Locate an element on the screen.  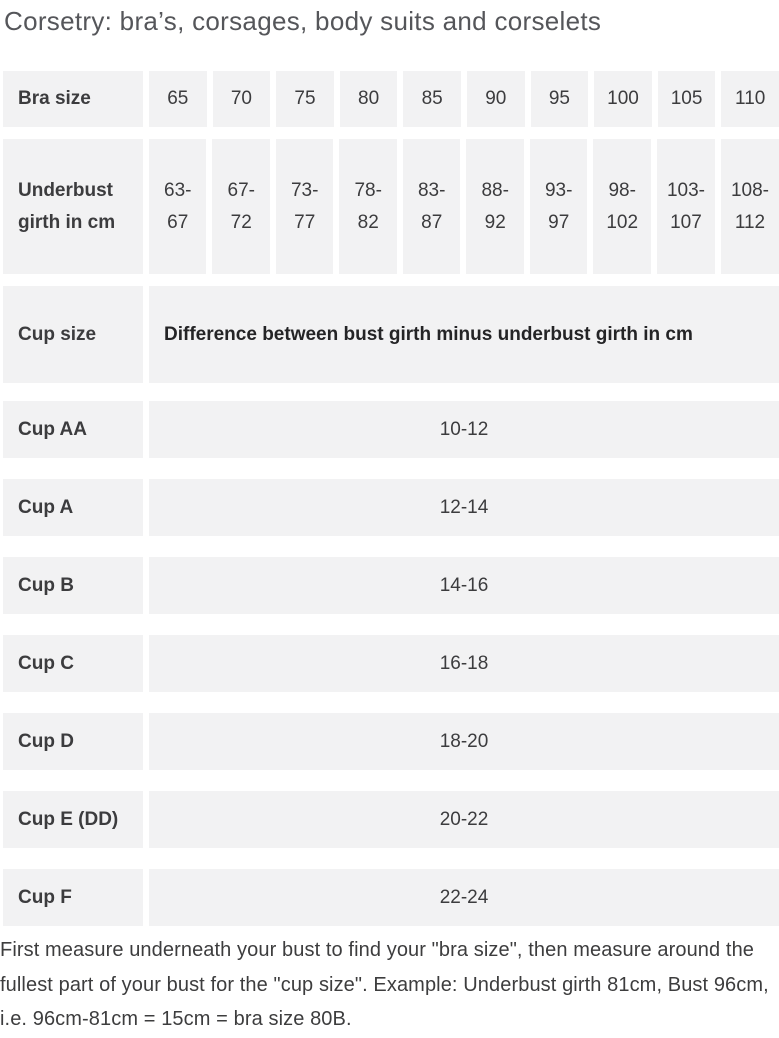
bra-size-cell: 80 is located at coordinates (368, 99).